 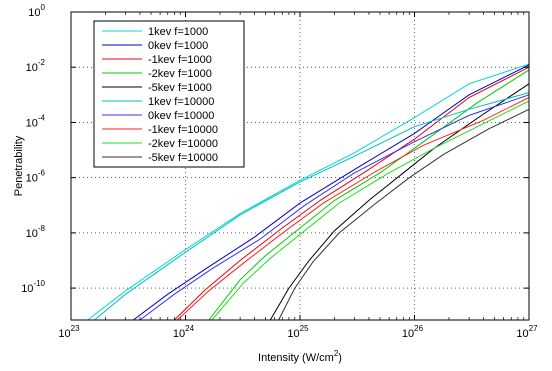 What do you see at coordinates (183, 158) in the screenshot?
I see `legend-label: -5kev f=10000` at bounding box center [183, 158].